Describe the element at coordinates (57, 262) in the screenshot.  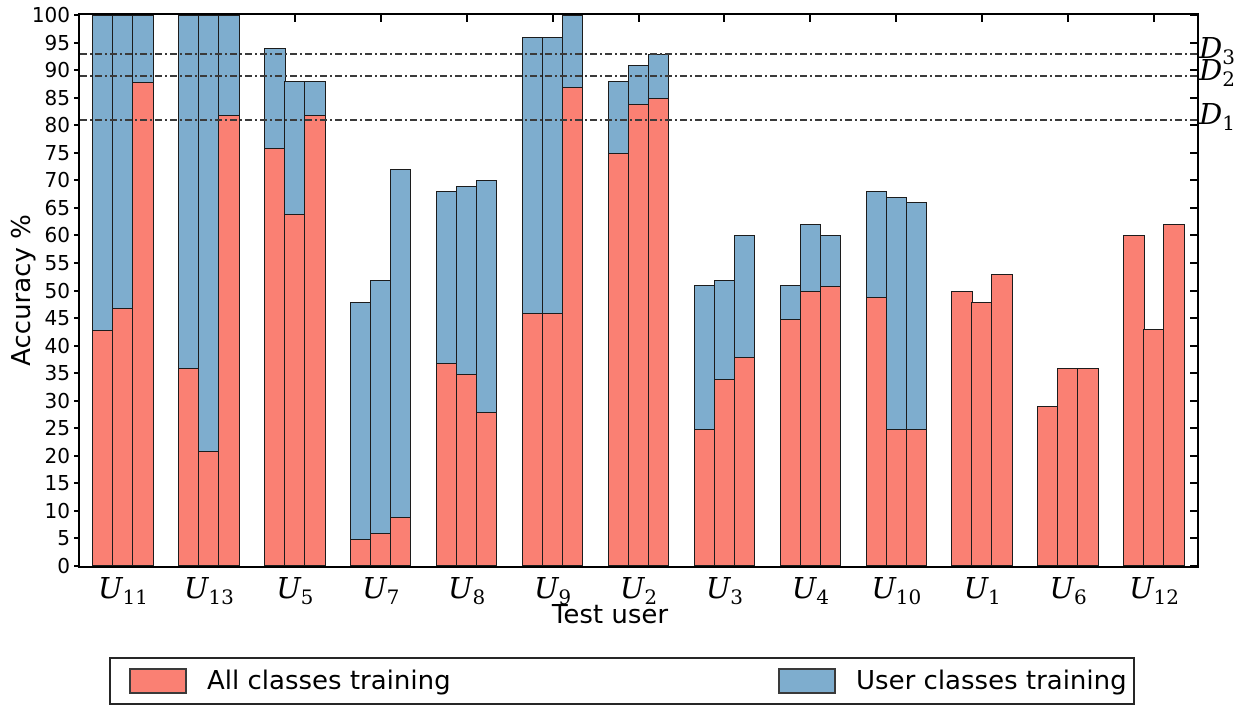
I see `y-tick-label: 55` at that location.